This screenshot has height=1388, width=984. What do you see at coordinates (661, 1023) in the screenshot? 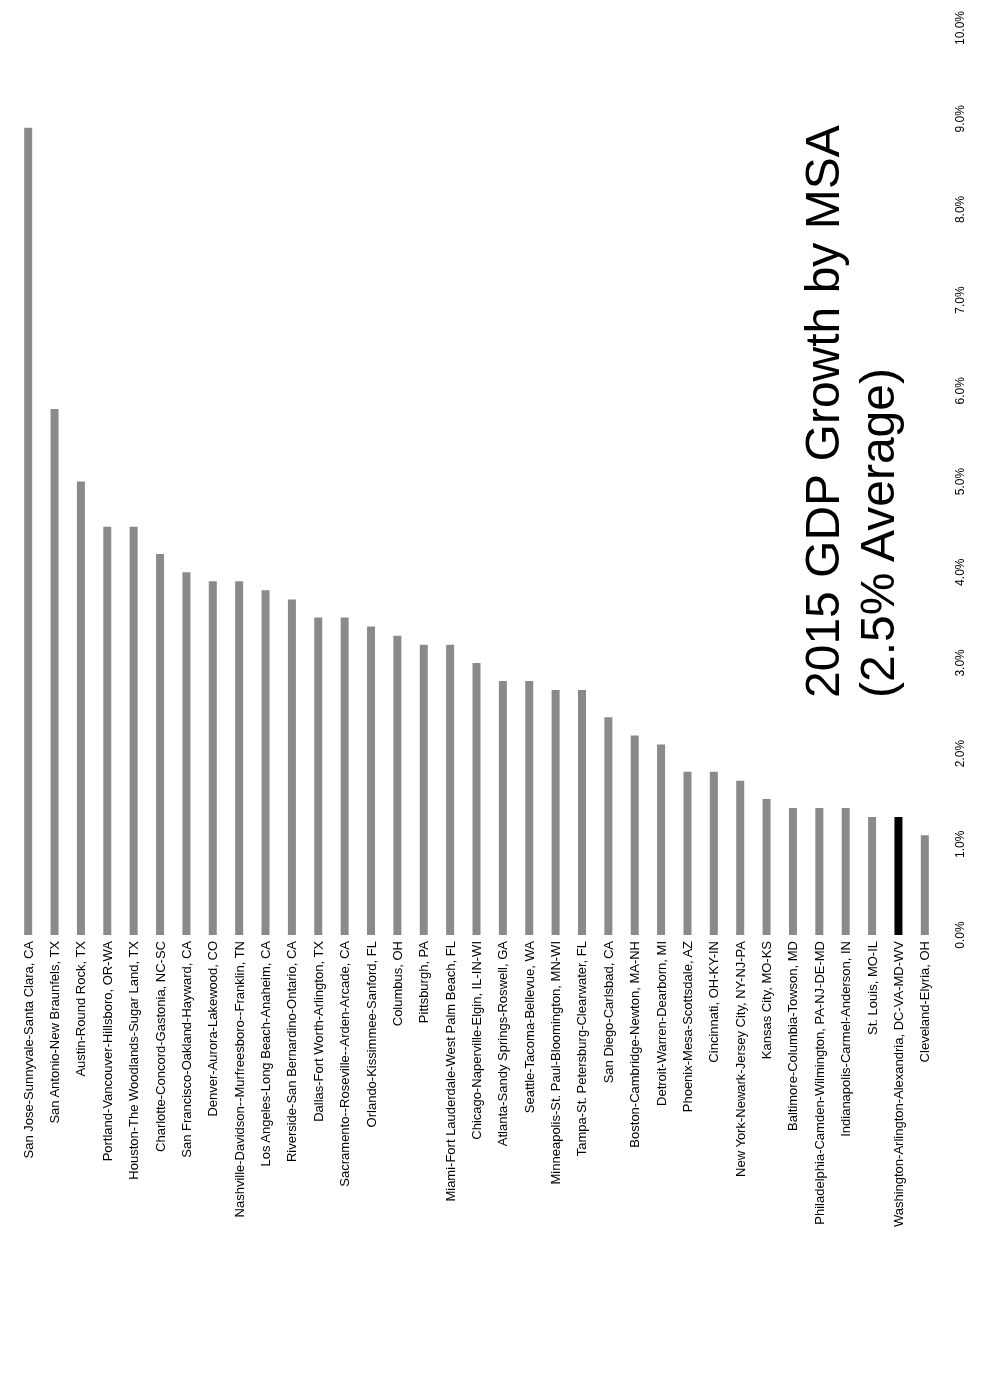
I see `x-tick-label: Detroit-Warren-Dearborn, MI` at bounding box center [661, 1023].